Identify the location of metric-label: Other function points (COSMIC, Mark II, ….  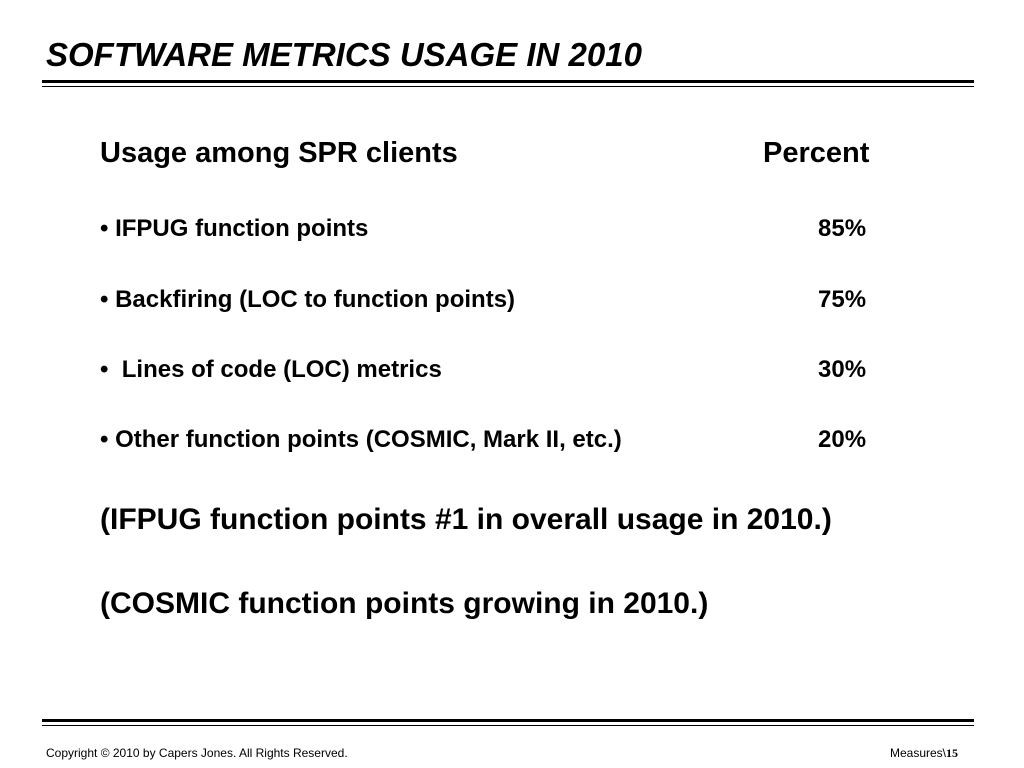
(368, 439).